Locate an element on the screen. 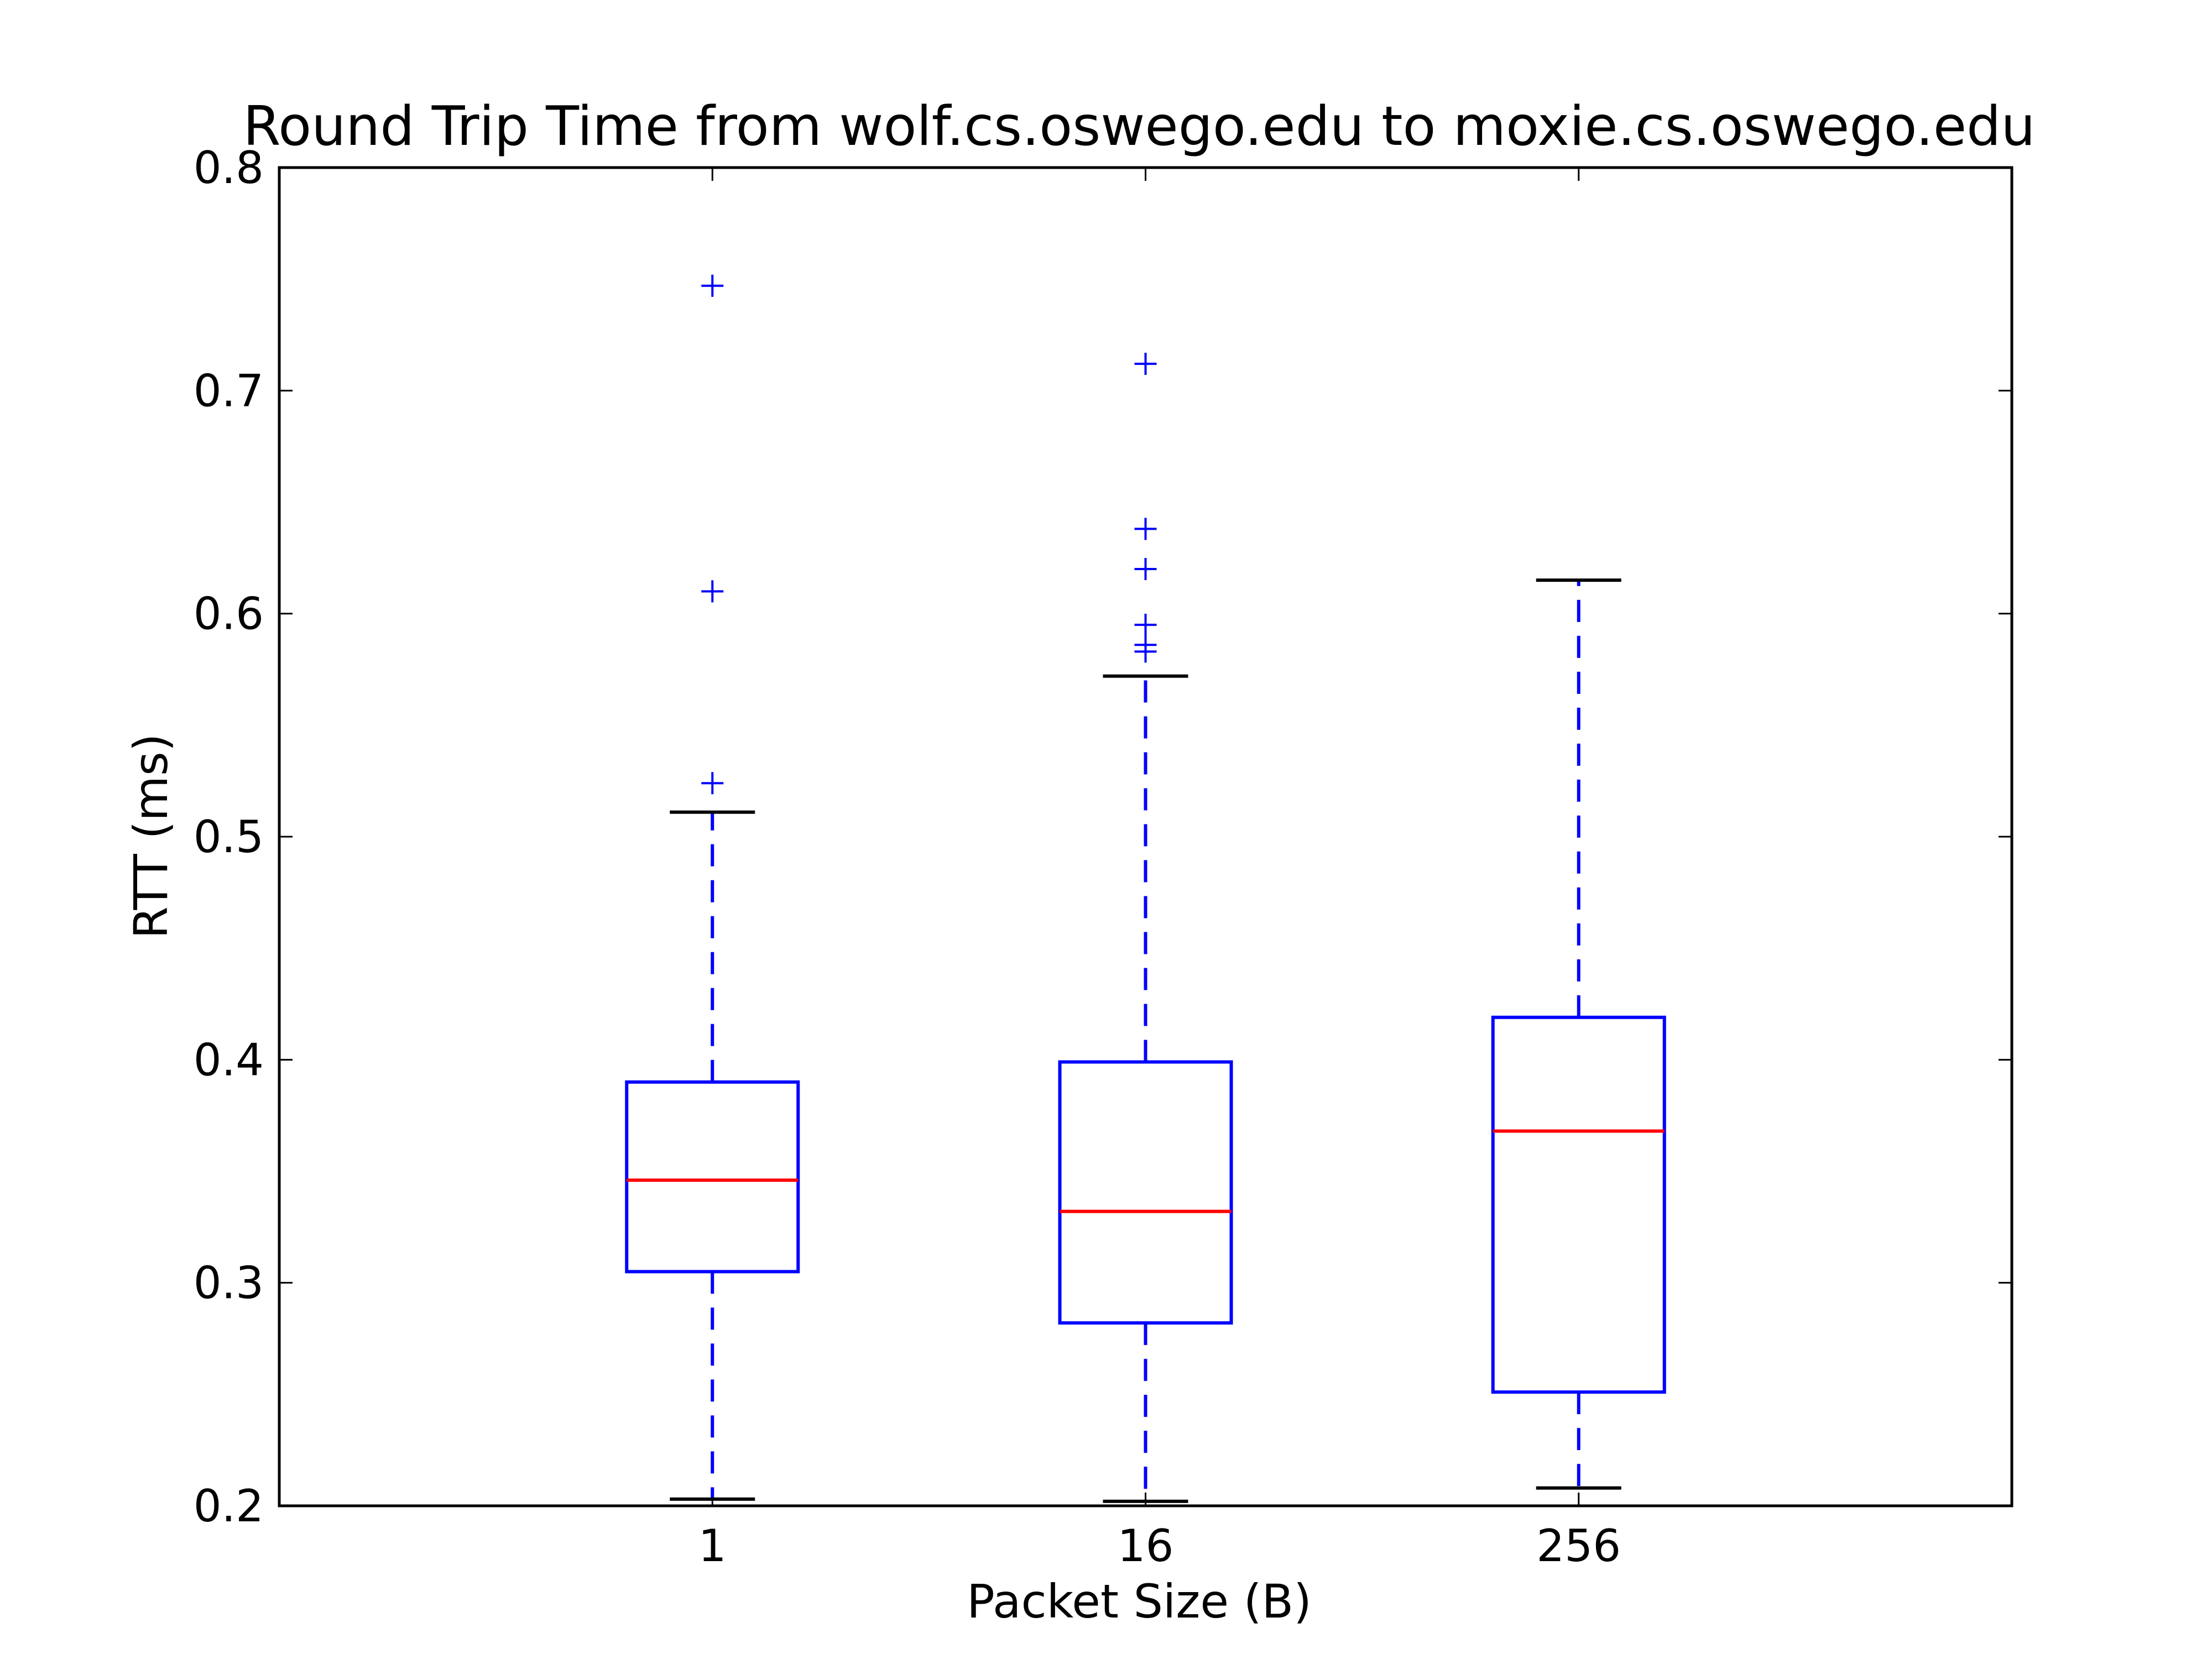 The height and width of the screenshot is (1659, 2212). y-axis-label: RTT (ms) is located at coordinates (151, 836).